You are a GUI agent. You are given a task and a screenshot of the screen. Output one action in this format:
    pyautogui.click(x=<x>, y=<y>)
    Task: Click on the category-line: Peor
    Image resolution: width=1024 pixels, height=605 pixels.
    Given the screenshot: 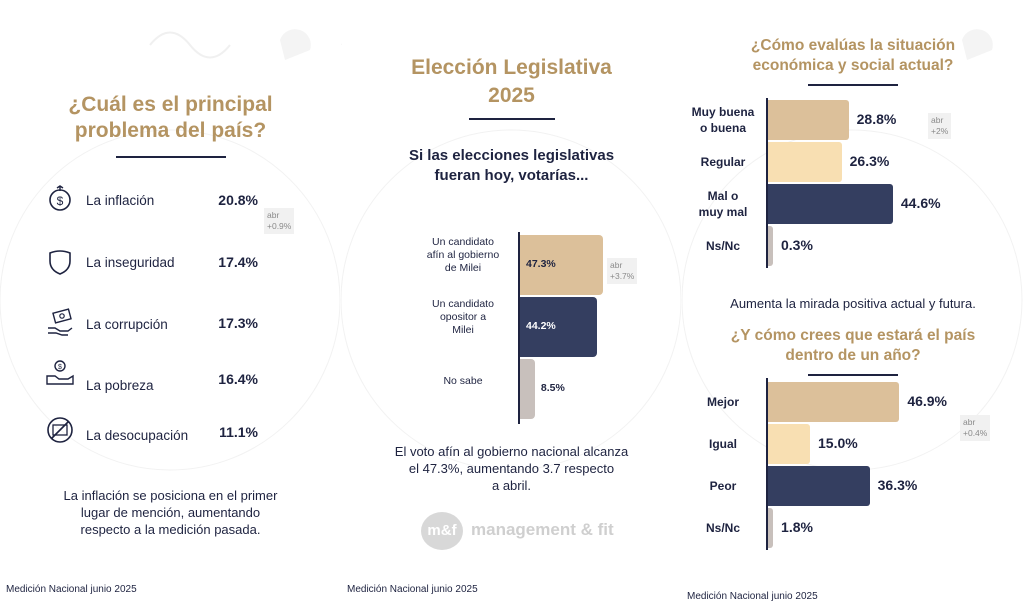 What is the action you would take?
    pyautogui.click(x=723, y=486)
    